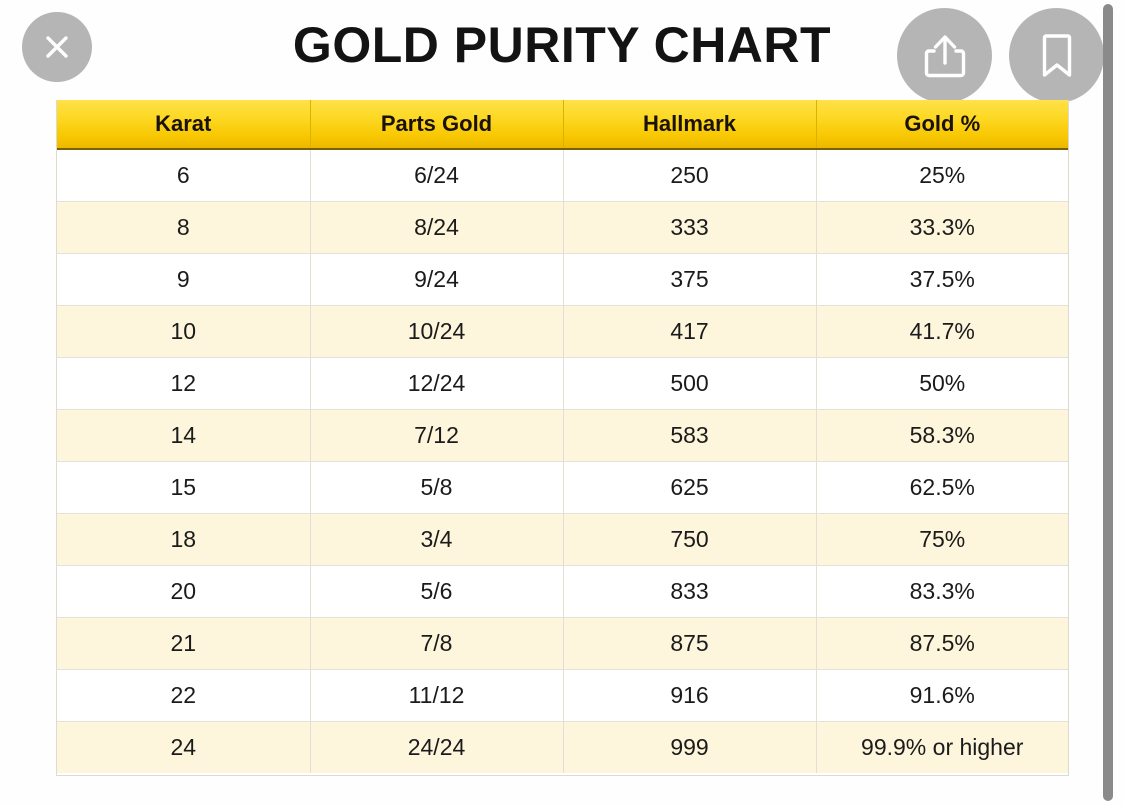 This screenshot has width=1124, height=805. I want to click on bookmark-icon, so click(1056, 55).